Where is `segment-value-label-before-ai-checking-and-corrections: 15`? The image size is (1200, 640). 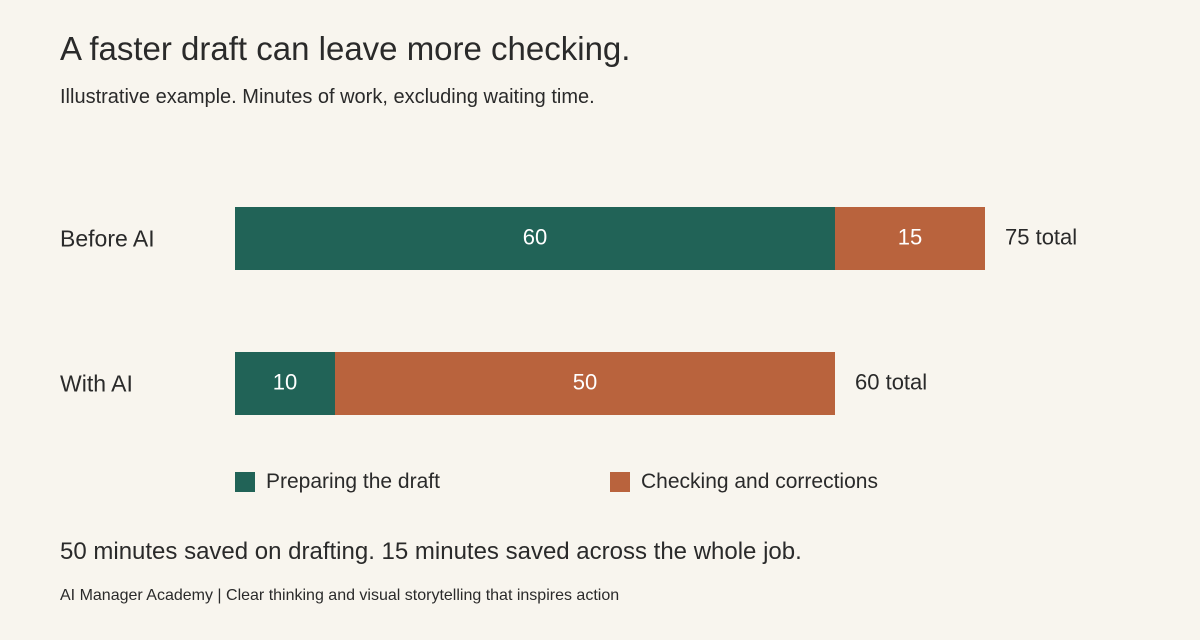
segment-value-label-before-ai-checking-and-corrections: 15 is located at coordinates (910, 236).